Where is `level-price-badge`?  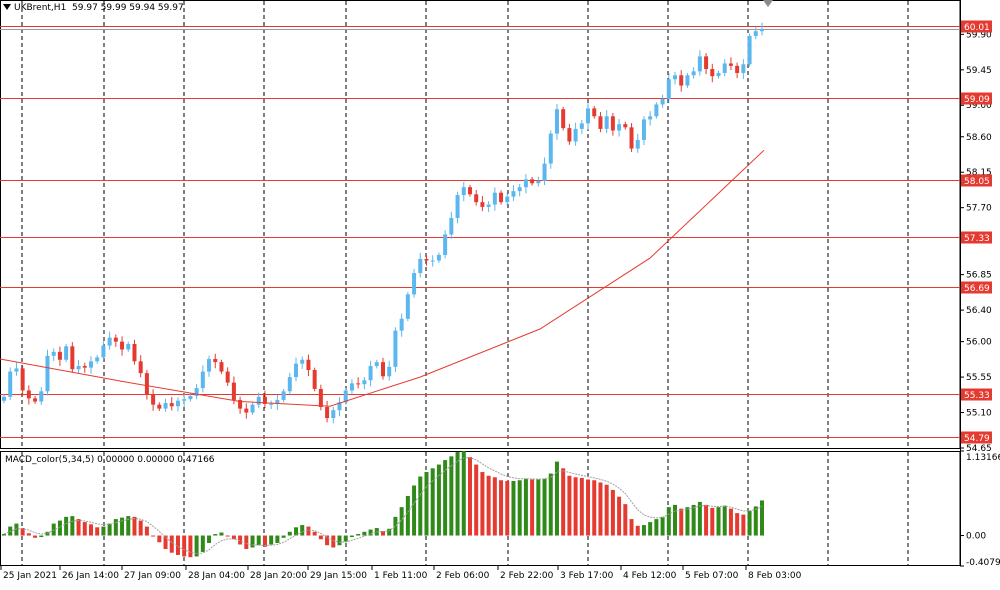 level-price-badge is located at coordinates (976, 437).